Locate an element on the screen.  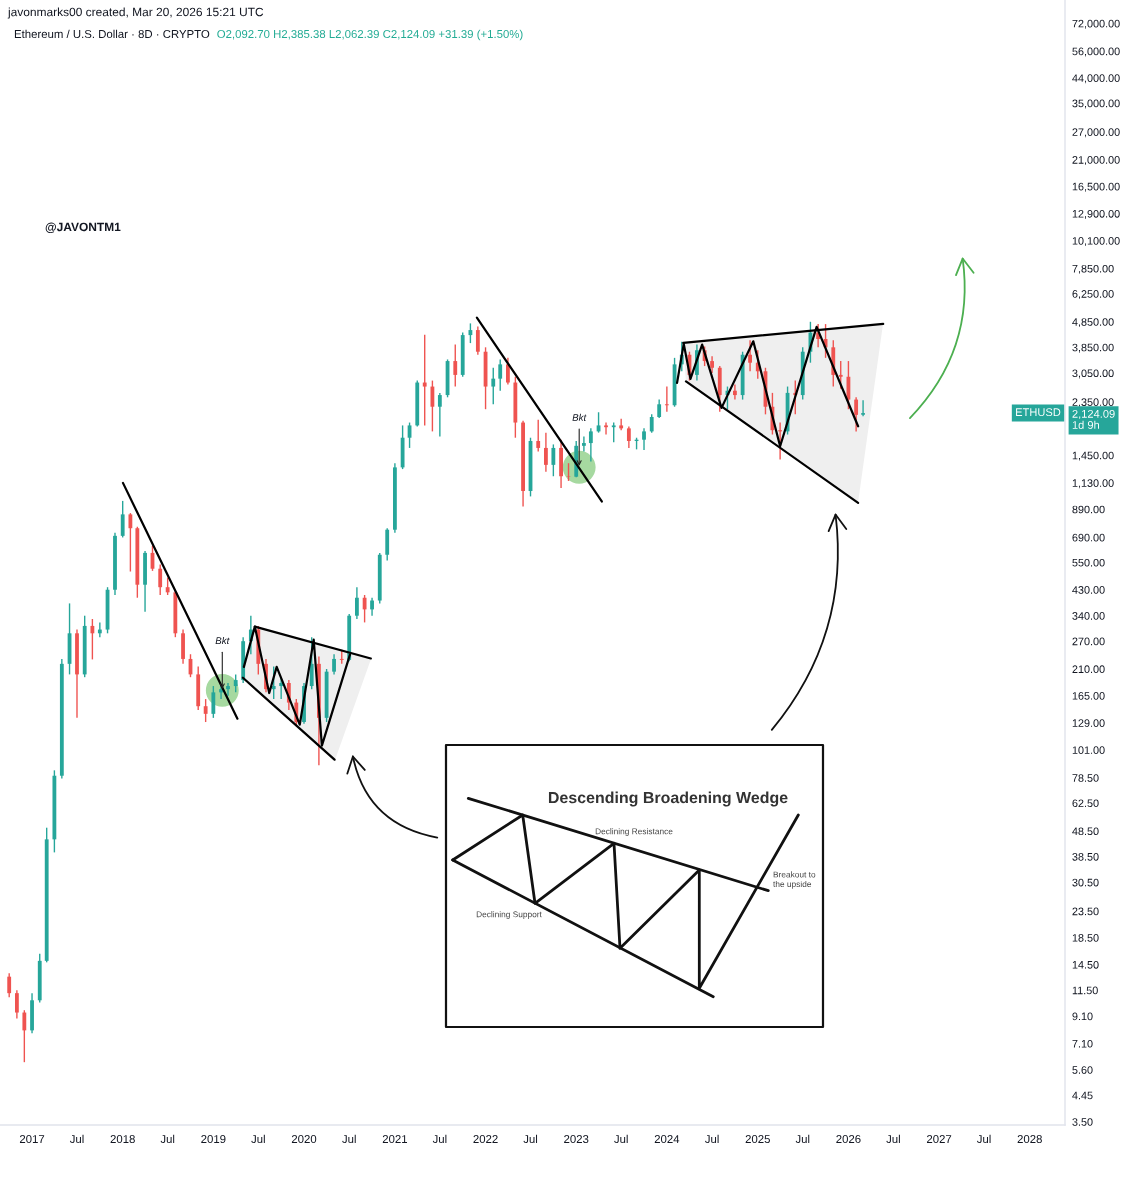
y-tick-label: 11.50 is located at coordinates (1085, 990).